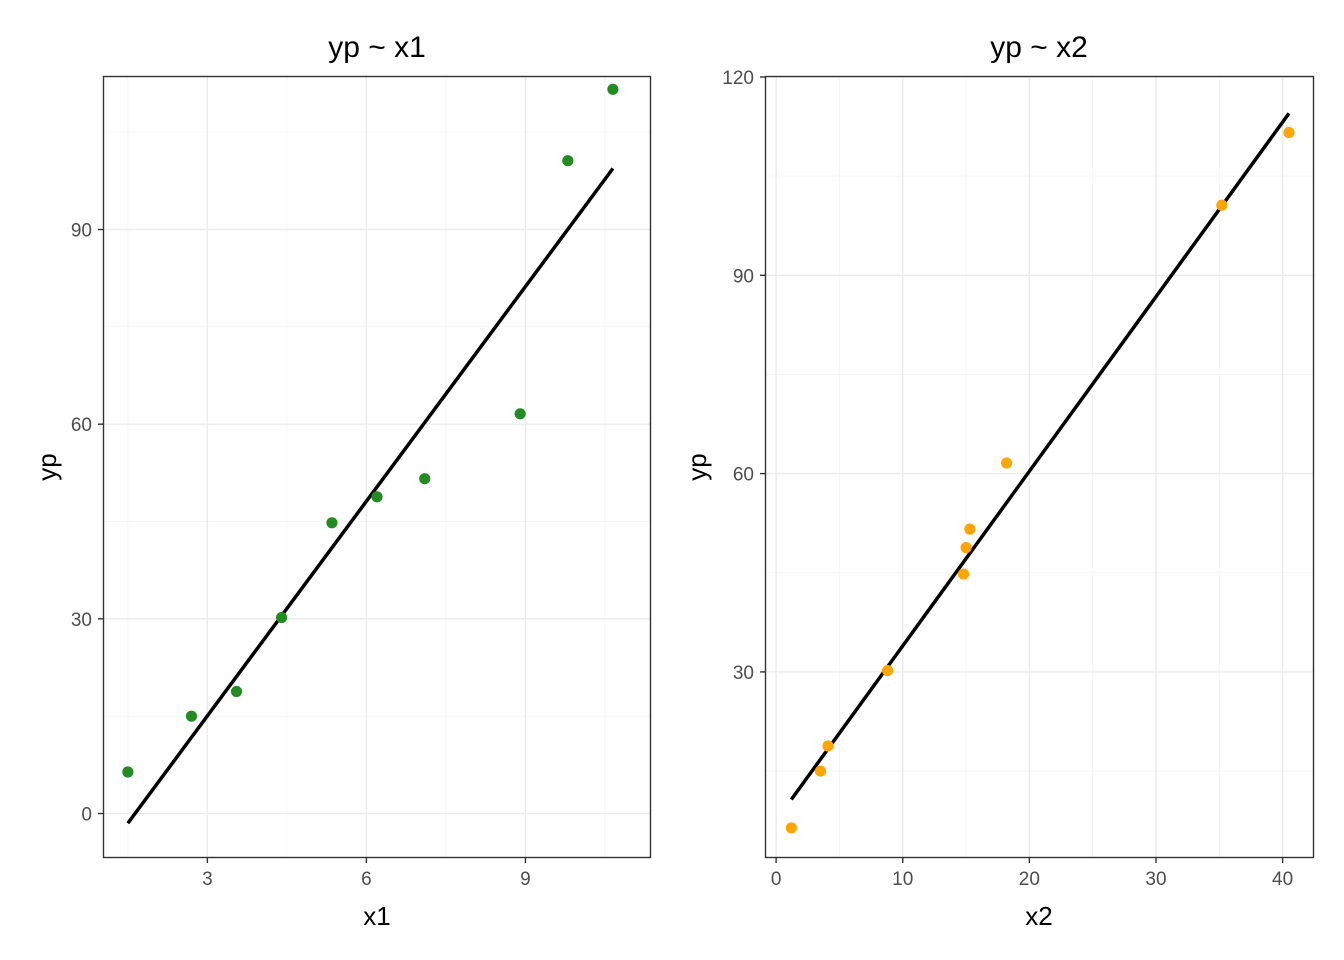  I want to click on x-tick-label: 6, so click(366, 879).